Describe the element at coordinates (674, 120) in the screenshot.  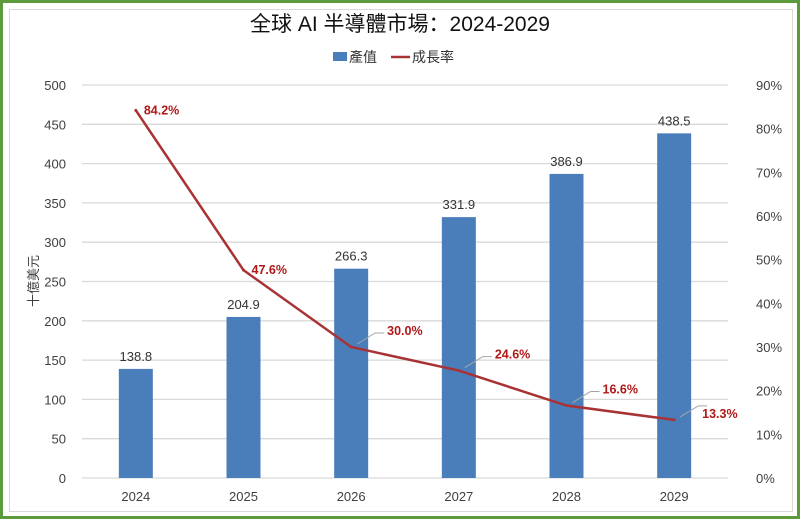
I see `bar-value-label: 438.5` at that location.